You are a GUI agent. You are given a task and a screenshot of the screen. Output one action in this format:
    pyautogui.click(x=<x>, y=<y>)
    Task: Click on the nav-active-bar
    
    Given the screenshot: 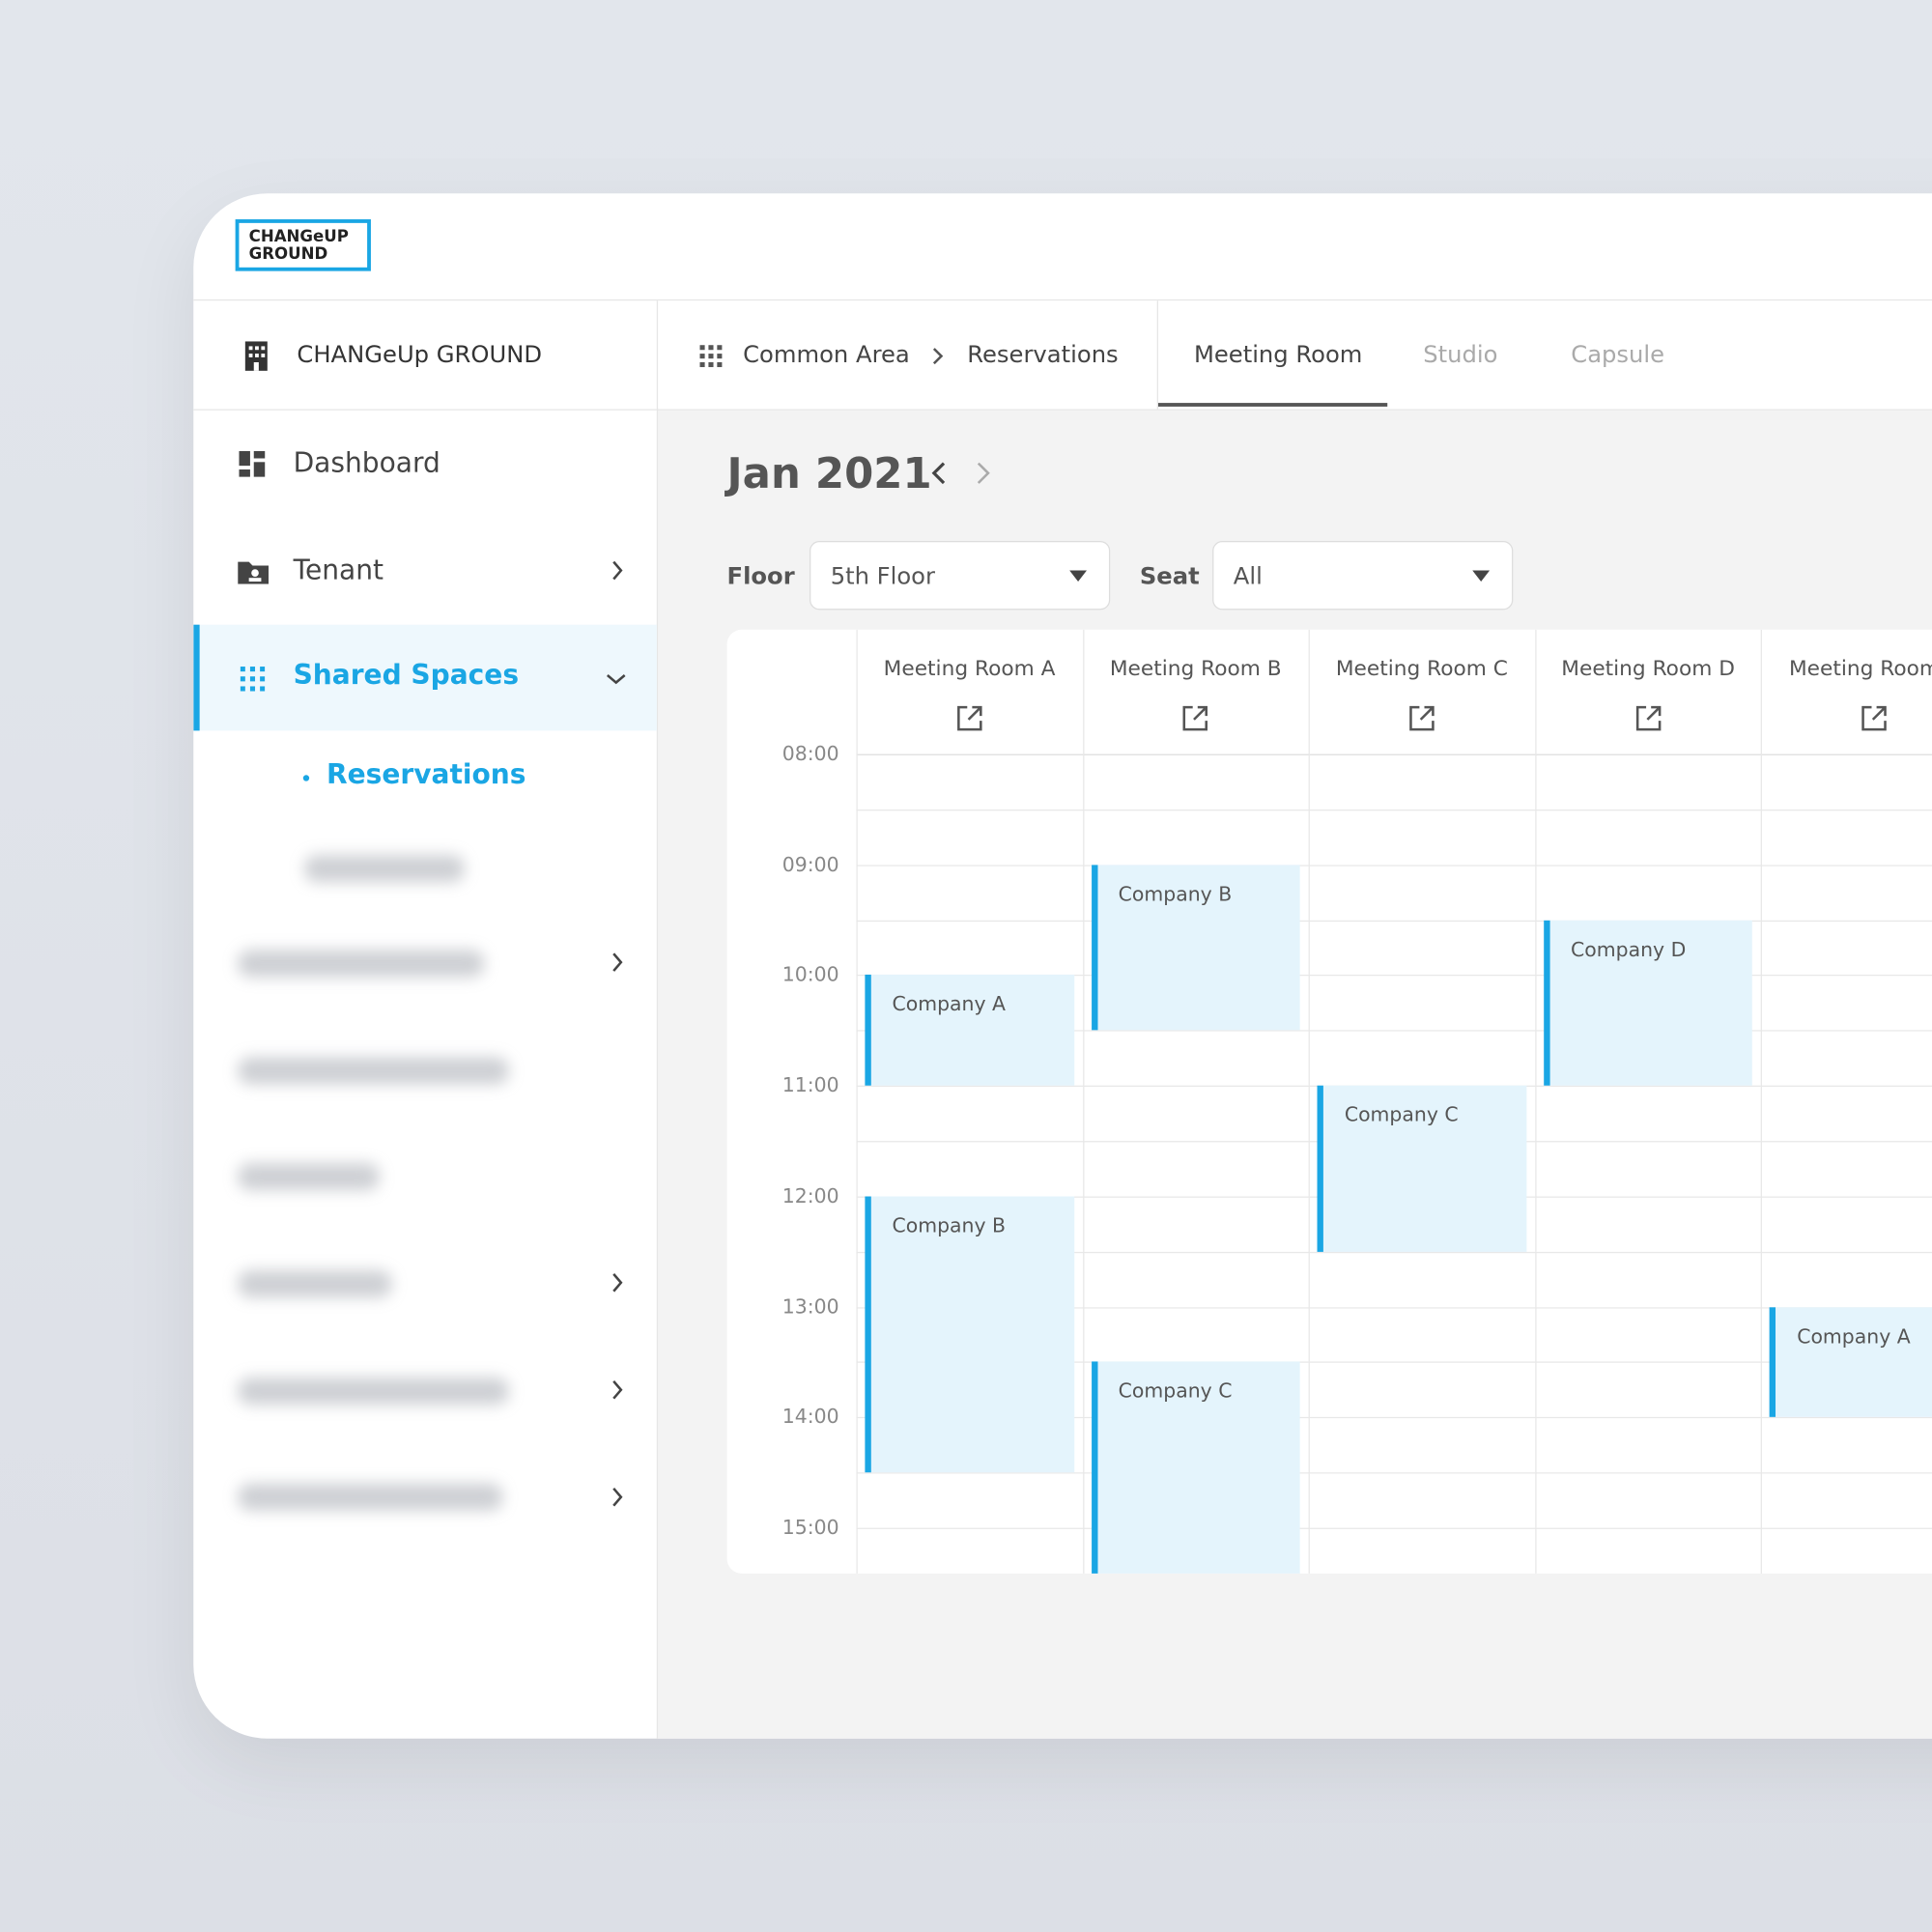 What is the action you would take?
    pyautogui.click(x=196, y=677)
    